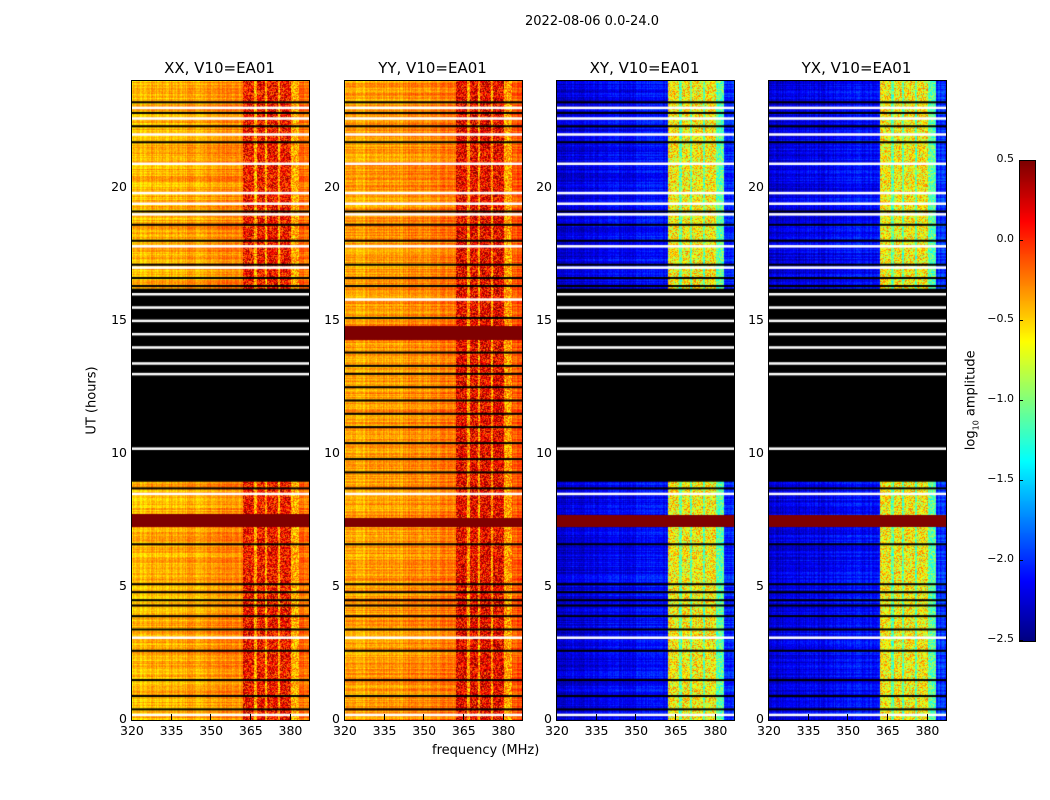 The height and width of the screenshot is (800, 1050). Describe the element at coordinates (645, 400) in the screenshot. I see `heatmap-xy` at that location.